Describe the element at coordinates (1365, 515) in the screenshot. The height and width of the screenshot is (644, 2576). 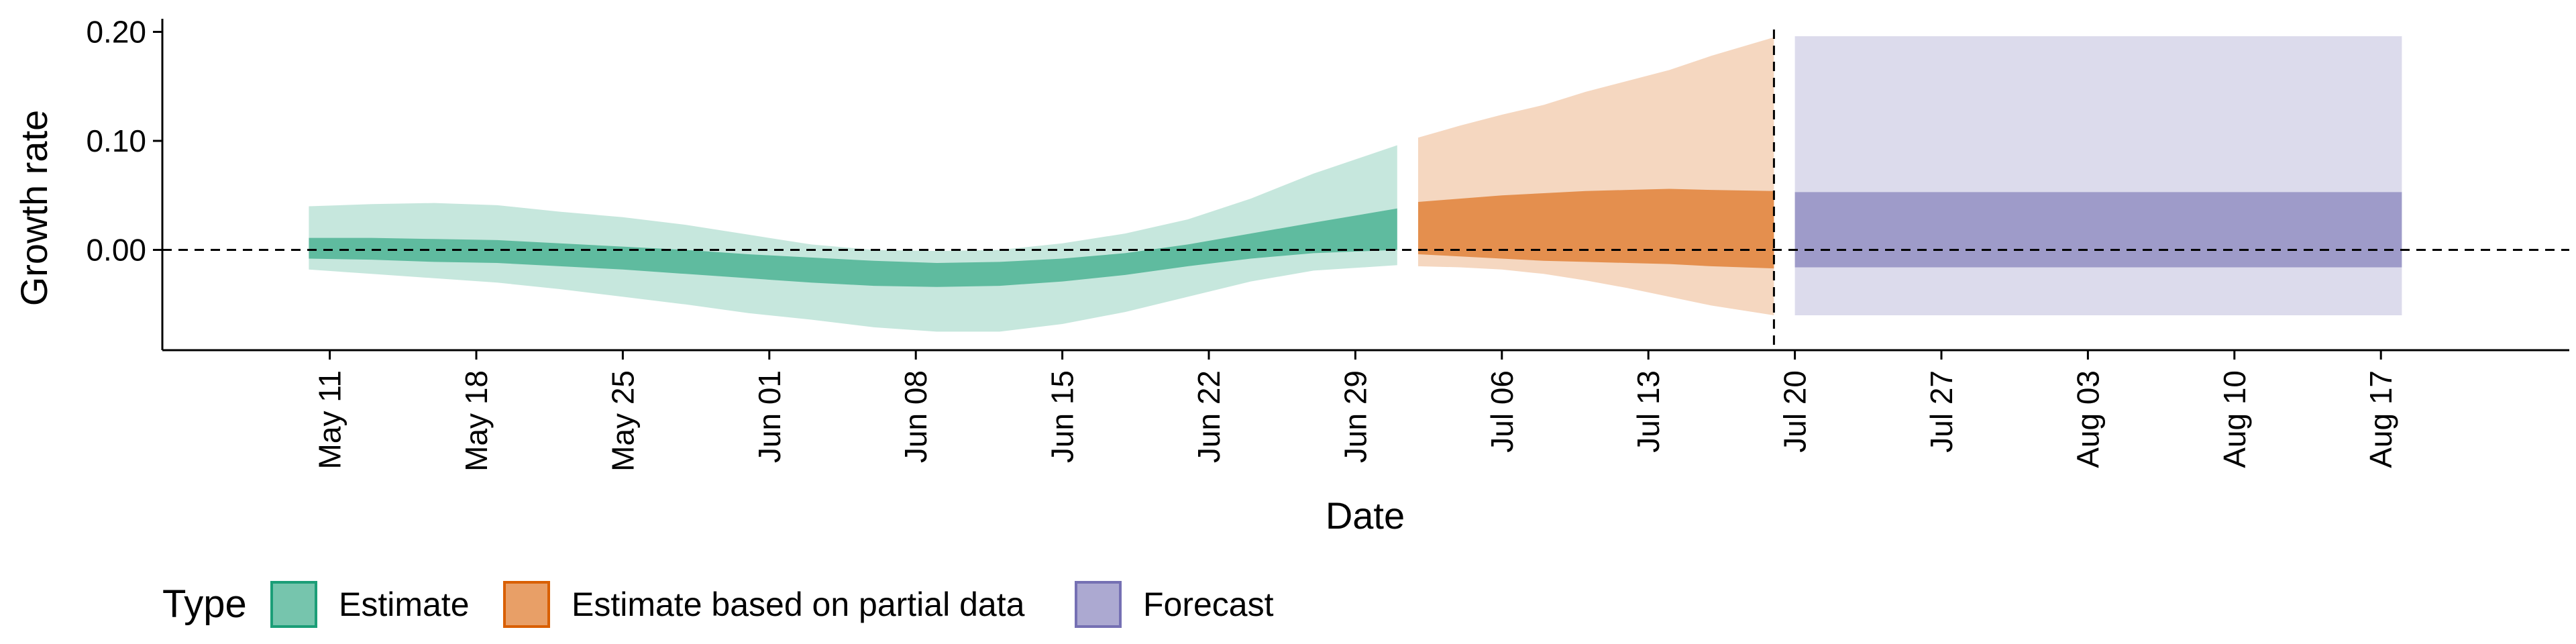
I see `x-axis-title: Date` at that location.